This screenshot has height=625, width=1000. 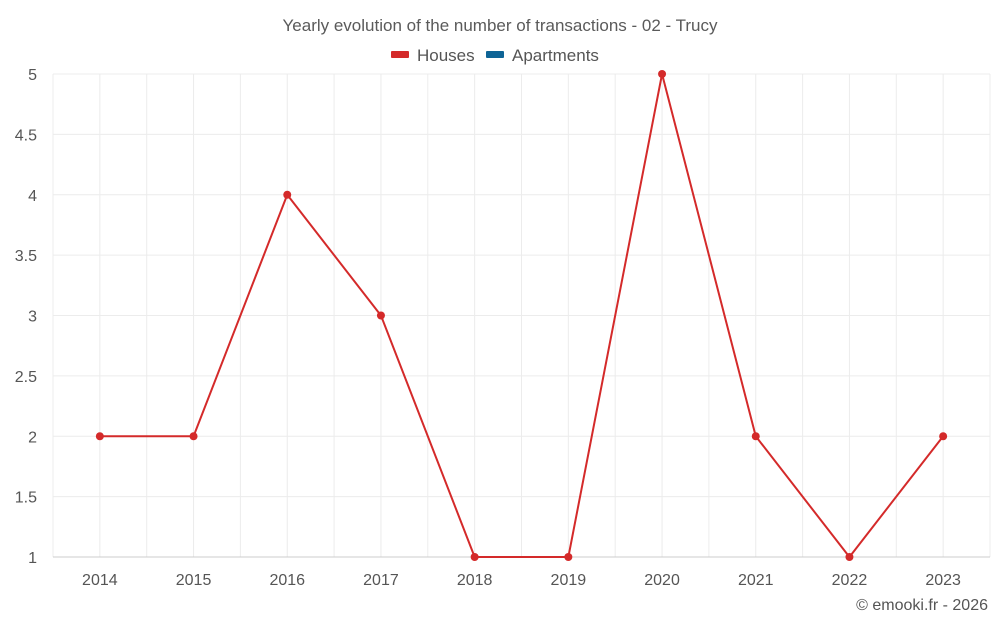 What do you see at coordinates (569, 580) in the screenshot?
I see `x-tick-label: 2019` at bounding box center [569, 580].